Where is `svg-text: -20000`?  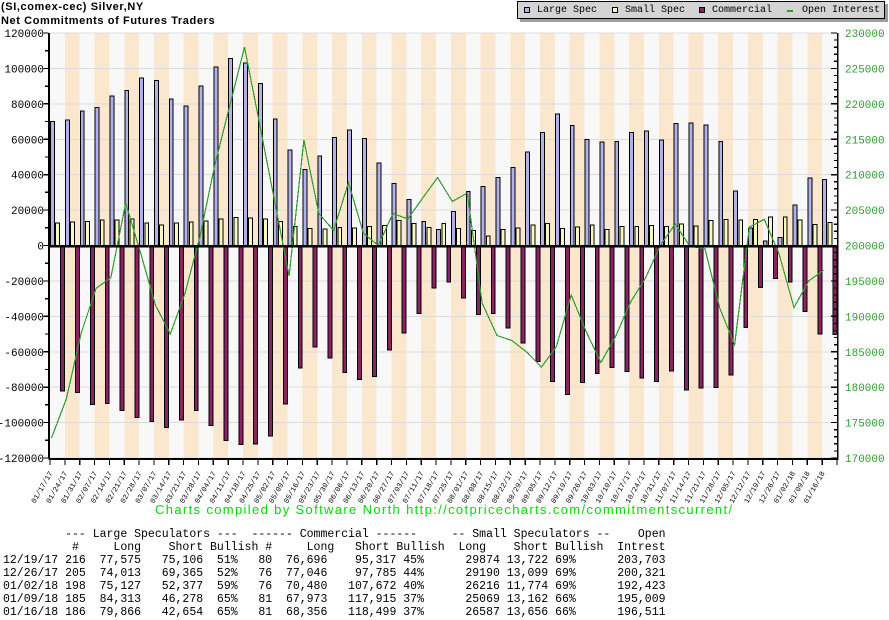 svg-text: -20000 is located at coordinates (24, 283).